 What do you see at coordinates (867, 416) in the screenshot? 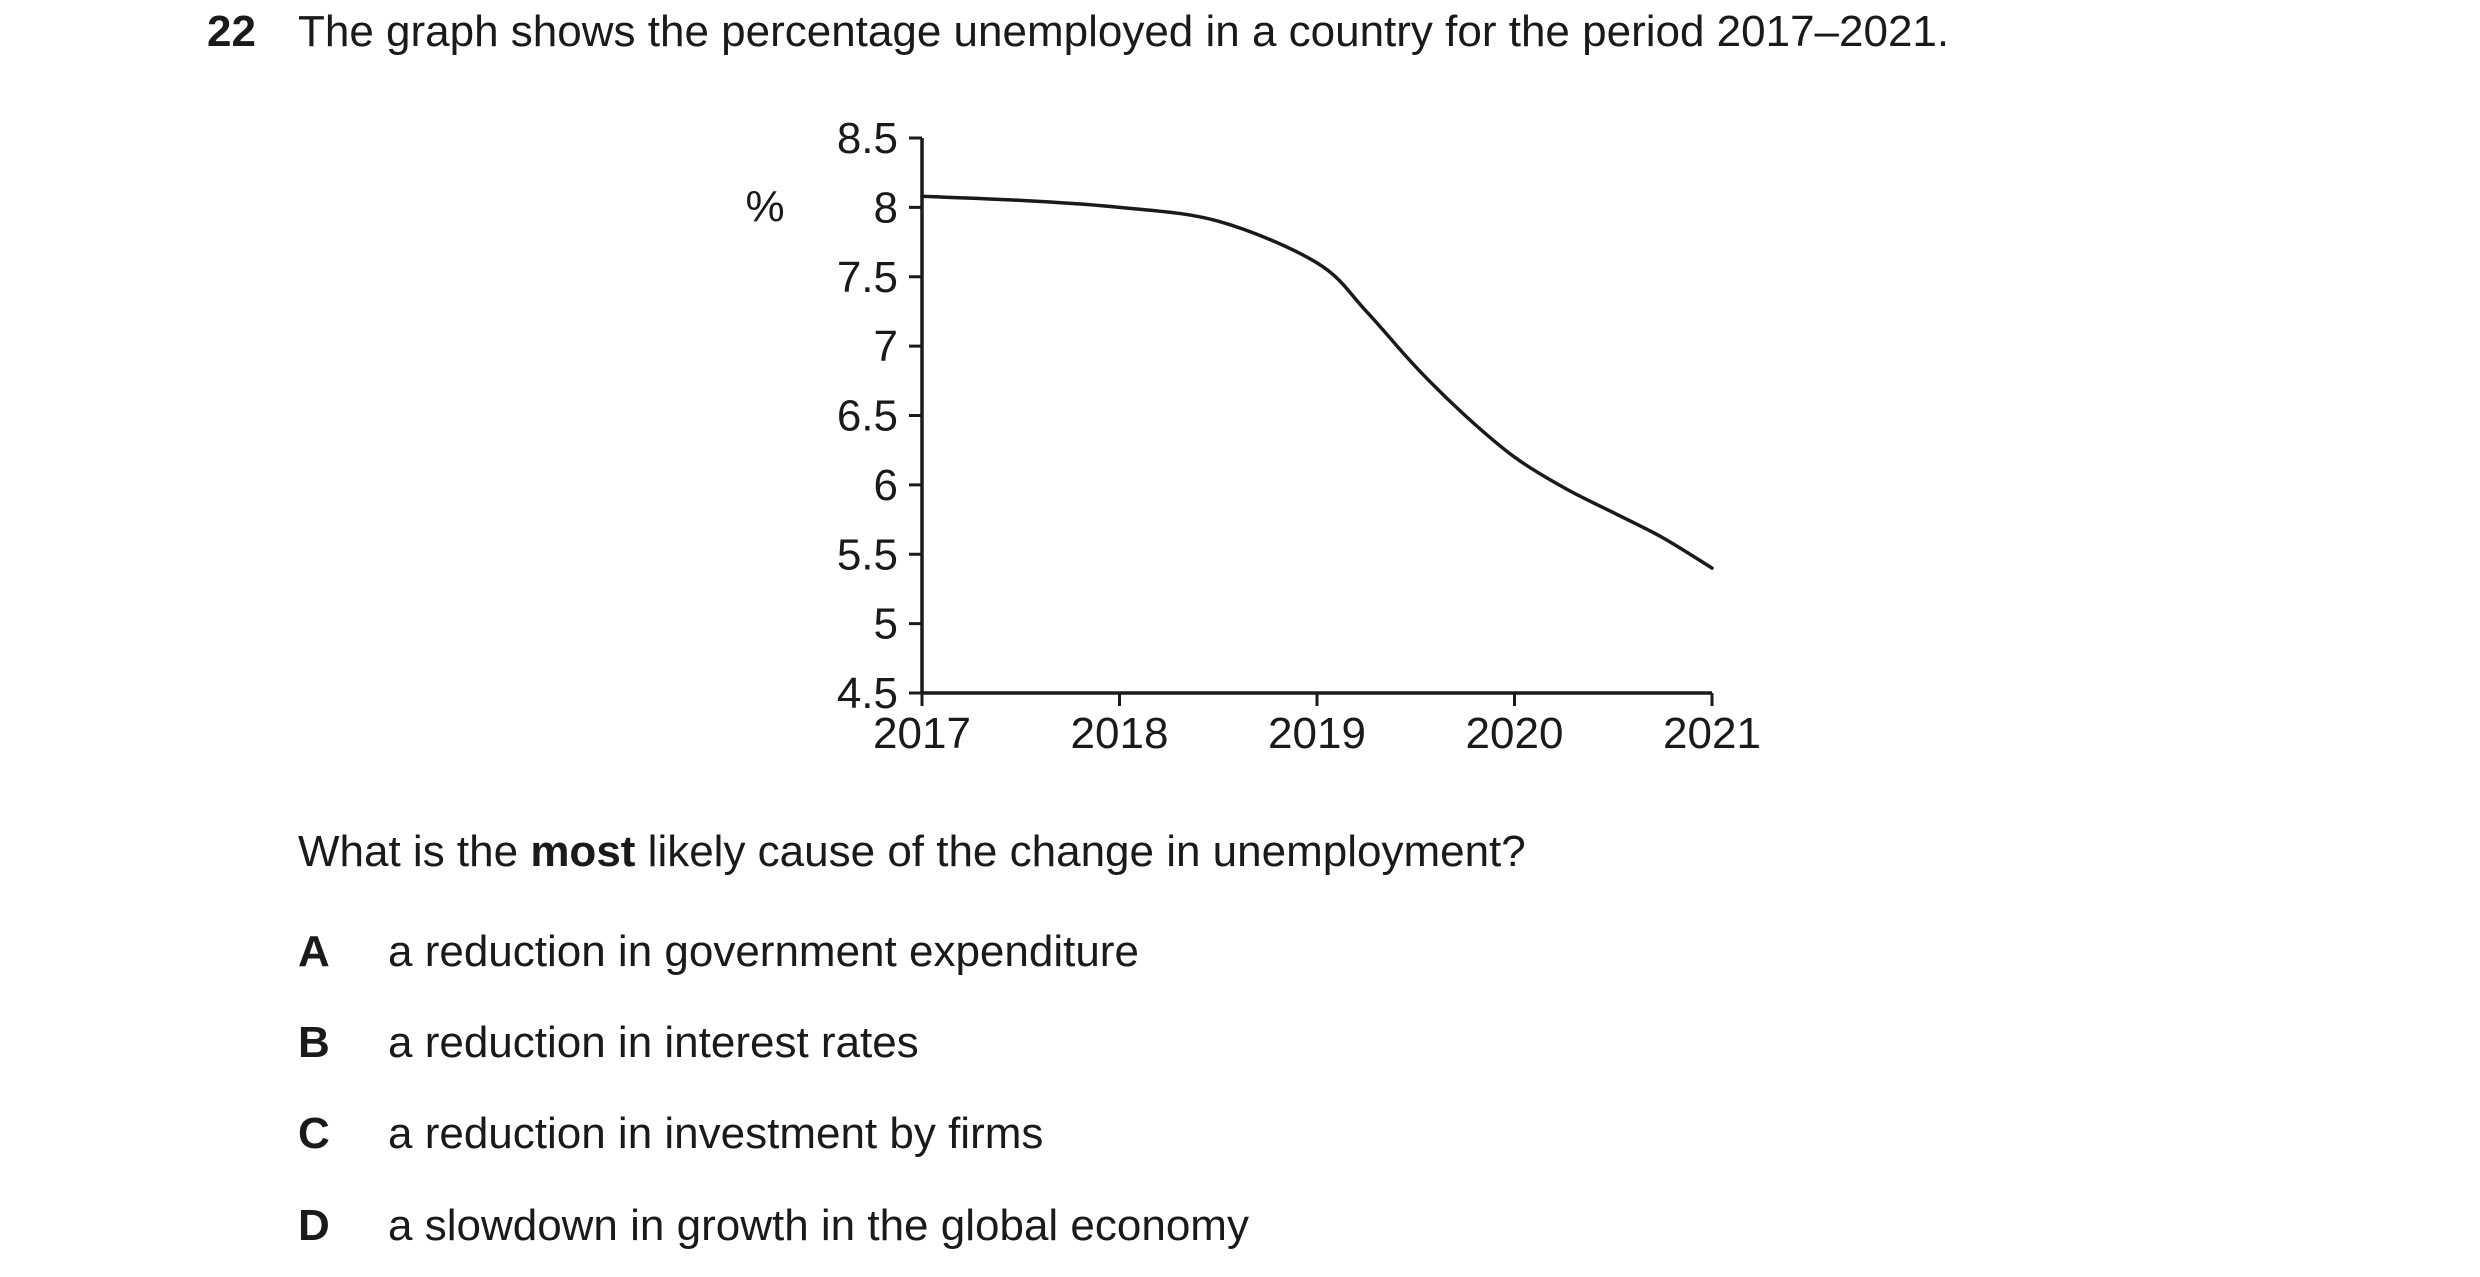
I see `y-tick-label: 6.5` at bounding box center [867, 416].